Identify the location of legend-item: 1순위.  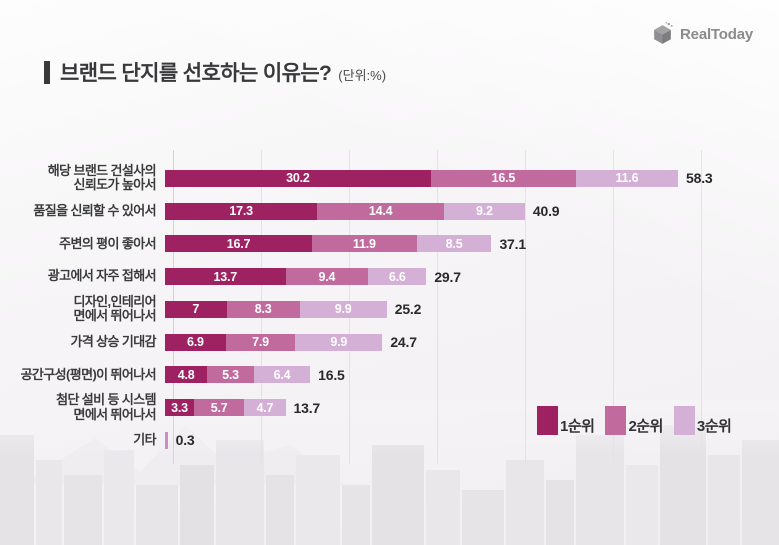
(566, 421).